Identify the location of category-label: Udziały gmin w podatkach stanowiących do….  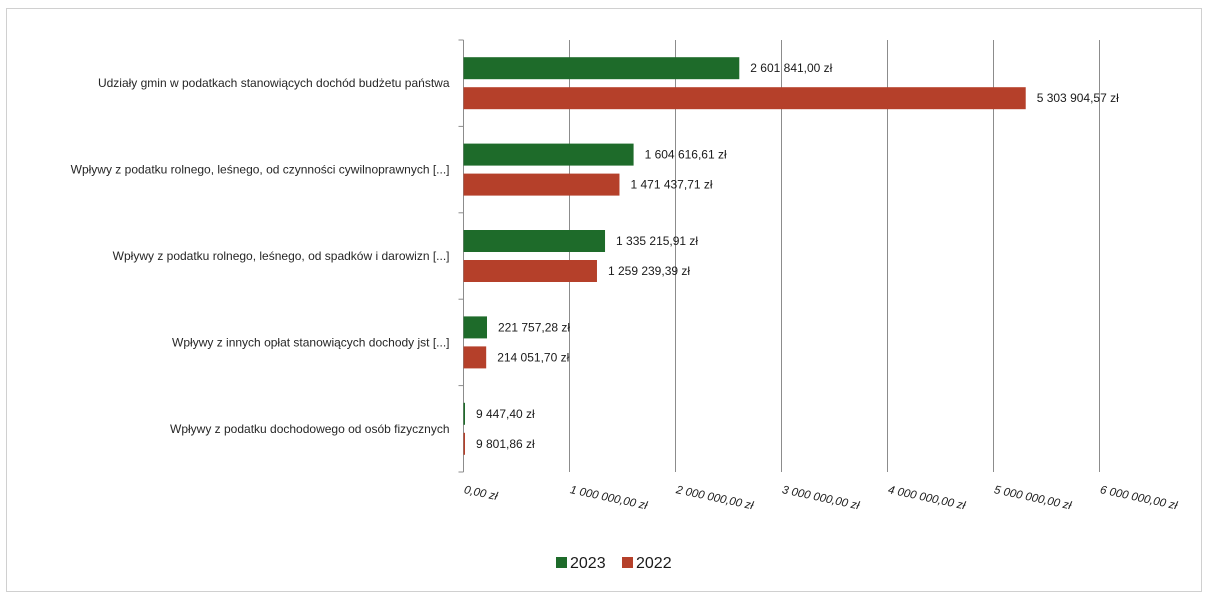
(274, 83).